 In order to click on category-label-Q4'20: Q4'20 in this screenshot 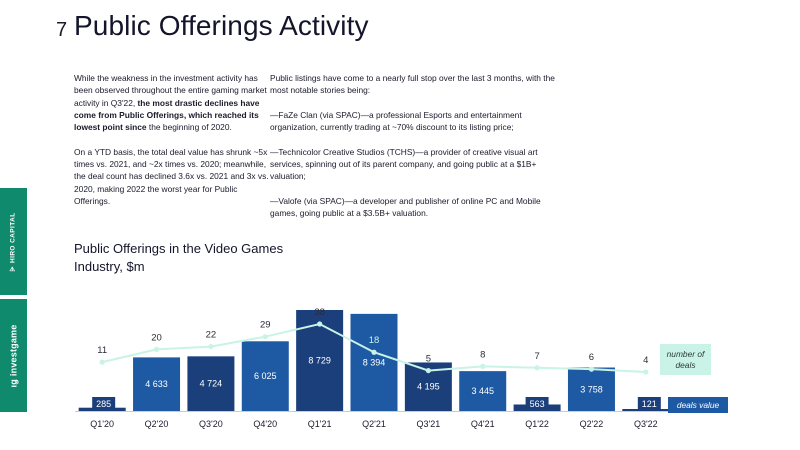, I will do `click(265, 424)`.